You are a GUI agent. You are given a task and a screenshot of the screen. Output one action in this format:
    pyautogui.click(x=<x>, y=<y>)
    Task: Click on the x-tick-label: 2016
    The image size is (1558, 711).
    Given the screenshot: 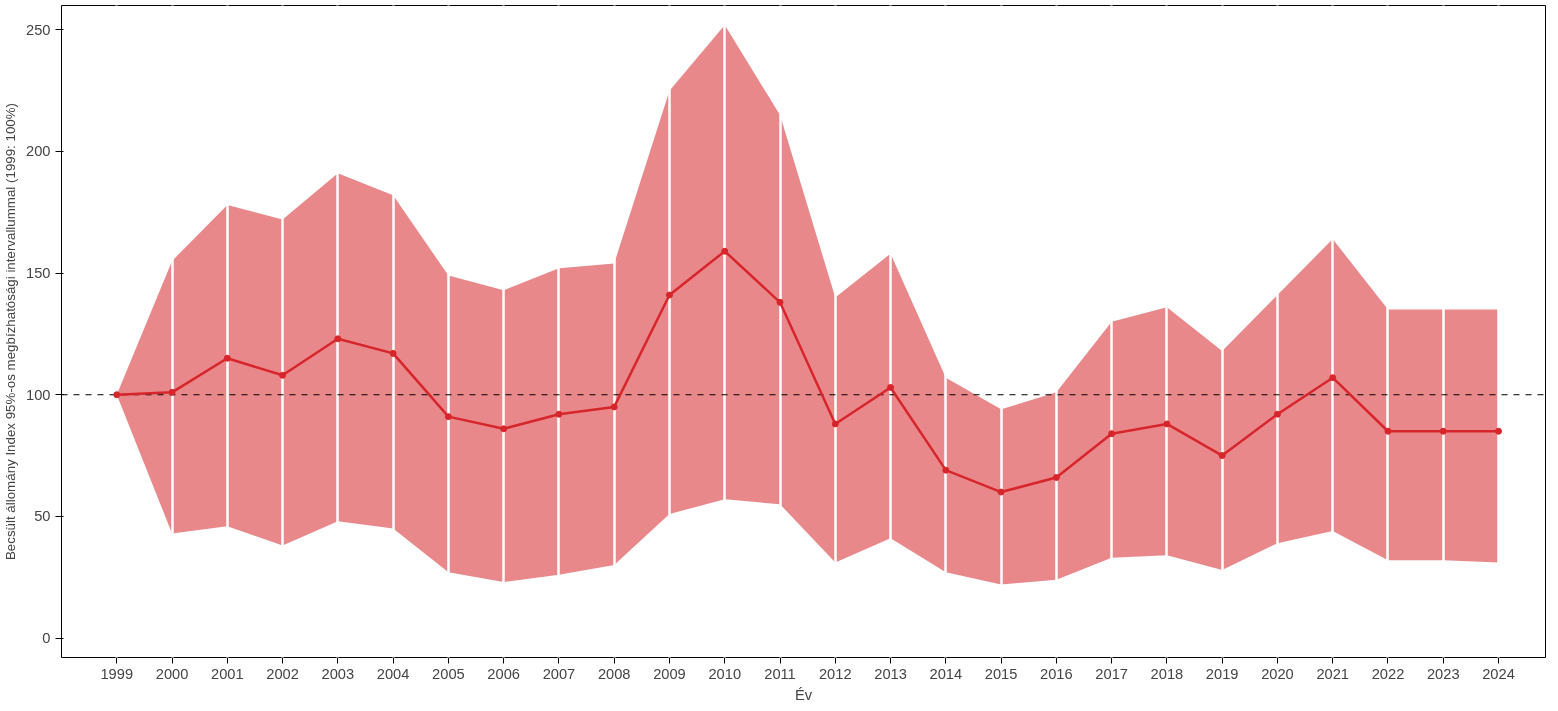 What is the action you would take?
    pyautogui.click(x=1056, y=673)
    